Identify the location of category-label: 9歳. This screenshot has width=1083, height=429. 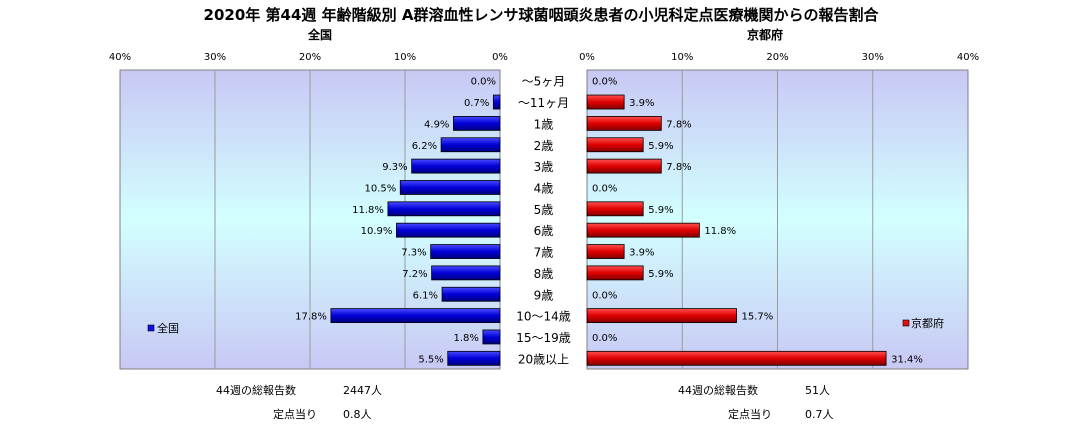
(544, 295).